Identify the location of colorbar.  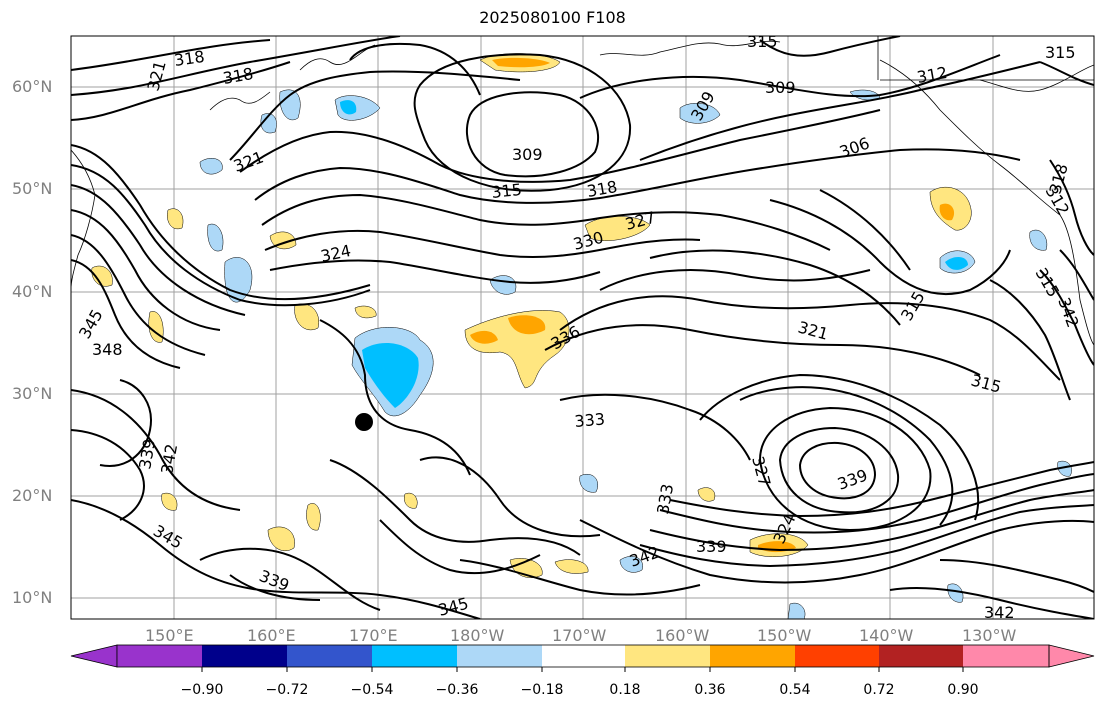
(582, 658).